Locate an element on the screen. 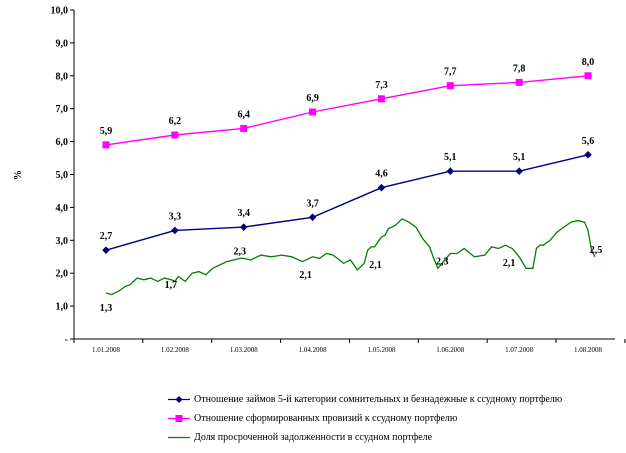 The image size is (626, 453). overdue-data-label: 1,7 is located at coordinates (171, 285).